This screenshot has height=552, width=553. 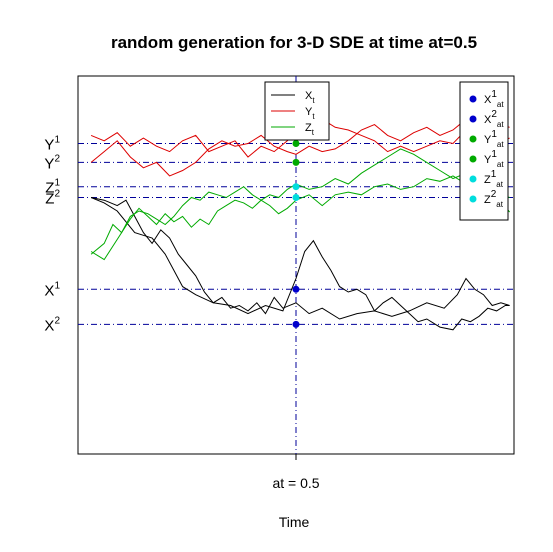 What do you see at coordinates (52, 162) in the screenshot?
I see `y-ref-label: Y2` at bounding box center [52, 162].